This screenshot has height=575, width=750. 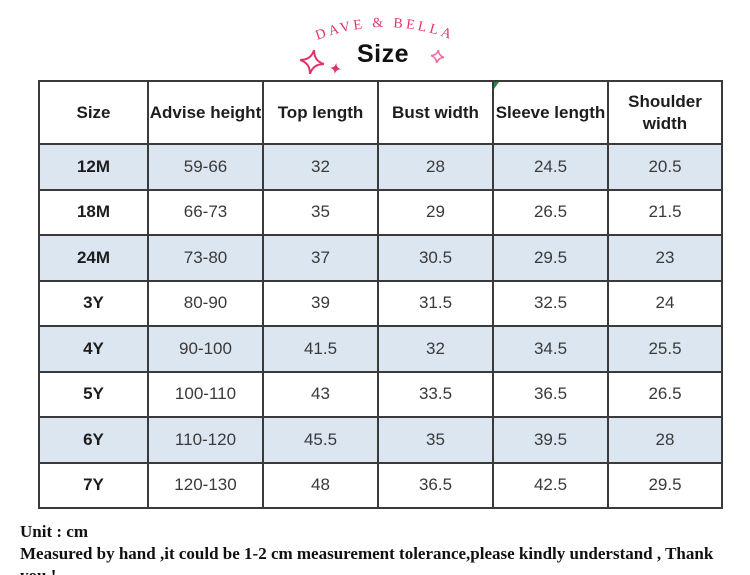 I want to click on table-row-4y: 4Y 90-100 41.5 32 34.5 25.5, so click(x=380, y=349).